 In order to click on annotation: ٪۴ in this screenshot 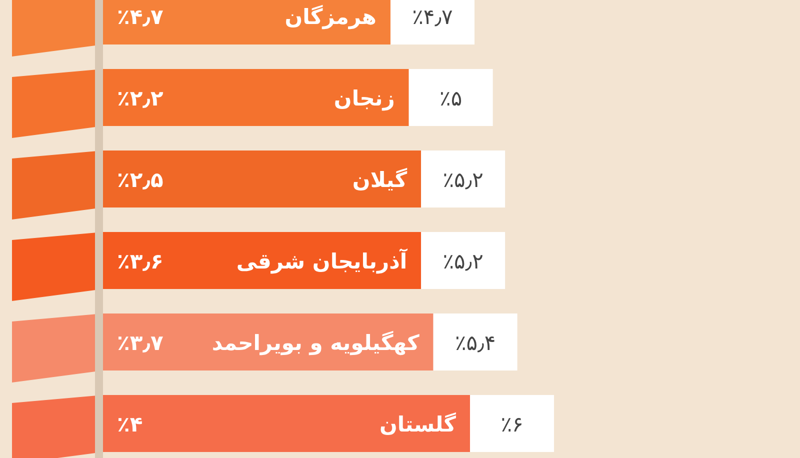, I will do `click(130, 424)`.